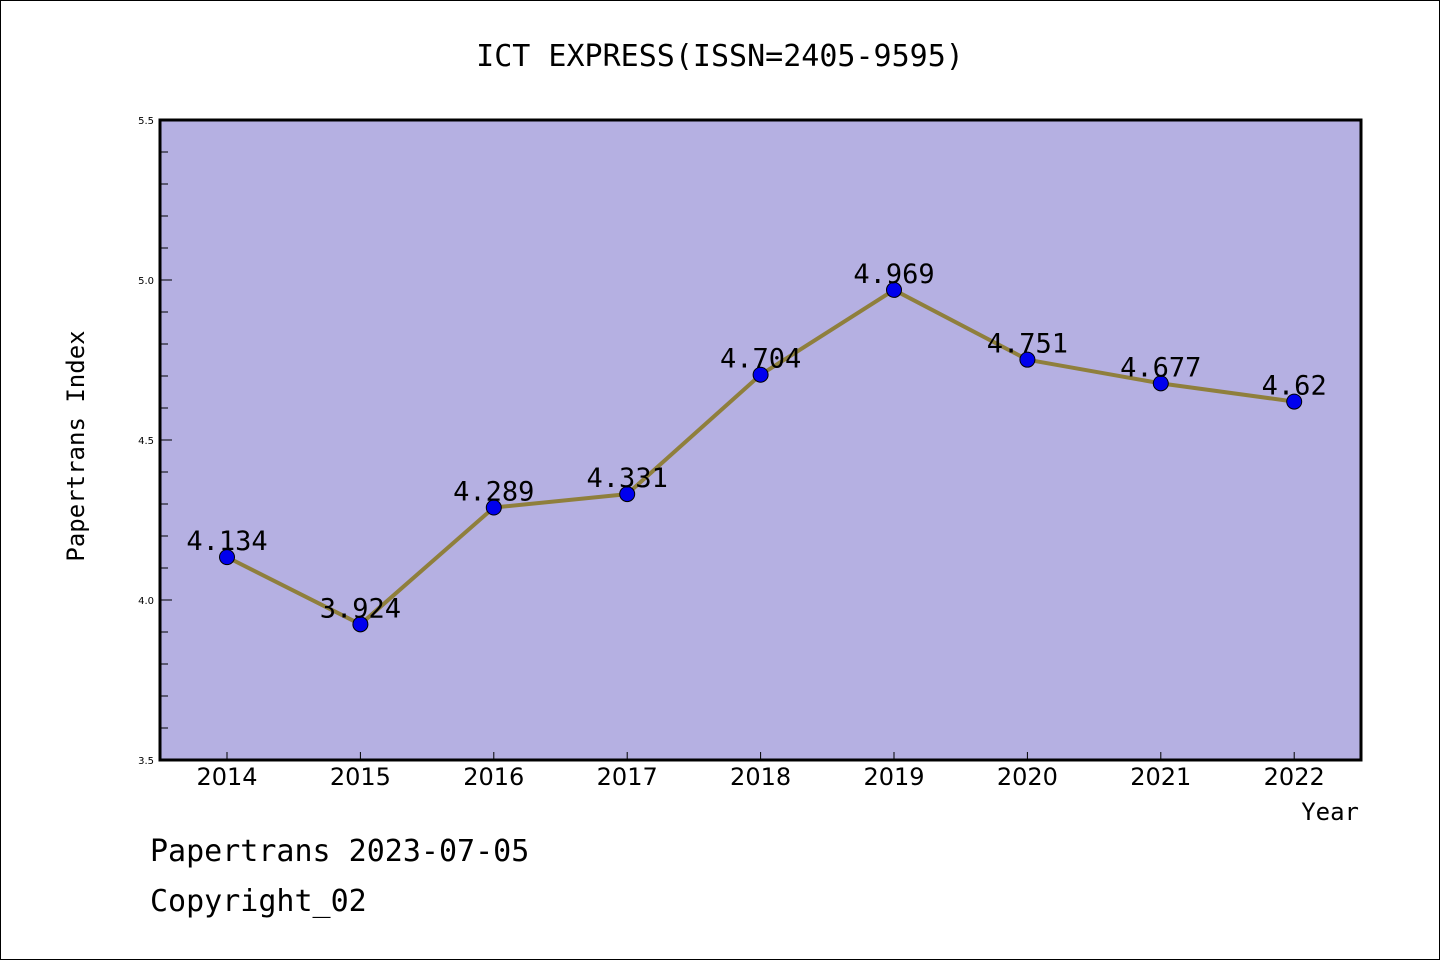  Describe the element at coordinates (493, 492) in the screenshot. I see `data-label: 4.289` at that location.